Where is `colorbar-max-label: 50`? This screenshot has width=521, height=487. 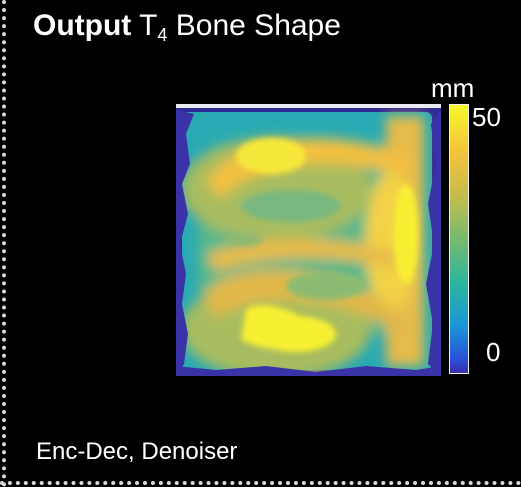 colorbar-max-label: 50 is located at coordinates (486, 117).